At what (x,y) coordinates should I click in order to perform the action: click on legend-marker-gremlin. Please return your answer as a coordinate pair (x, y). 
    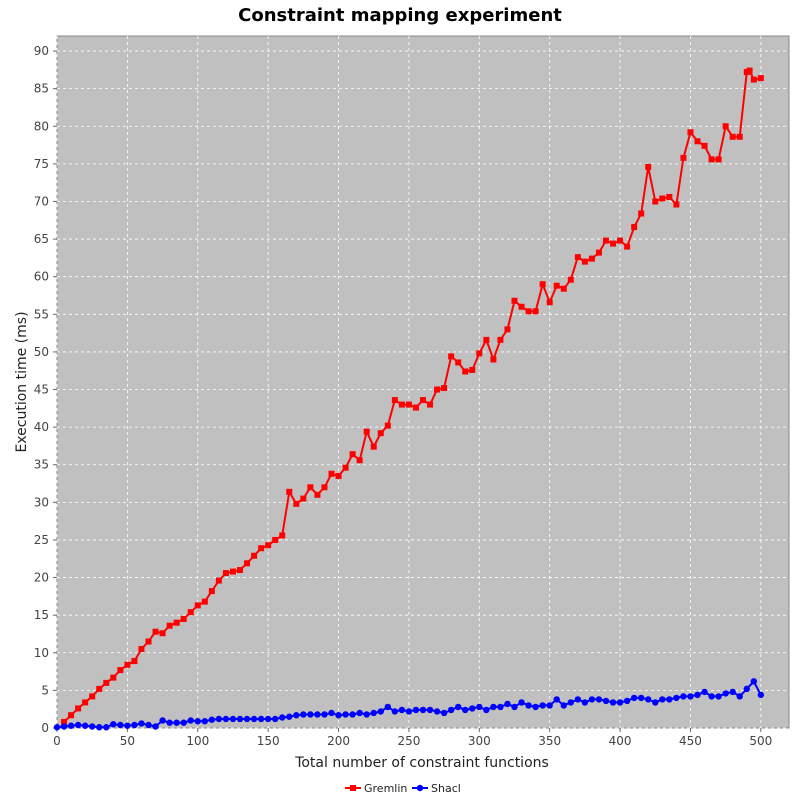
    Looking at the image, I should click on (353, 788).